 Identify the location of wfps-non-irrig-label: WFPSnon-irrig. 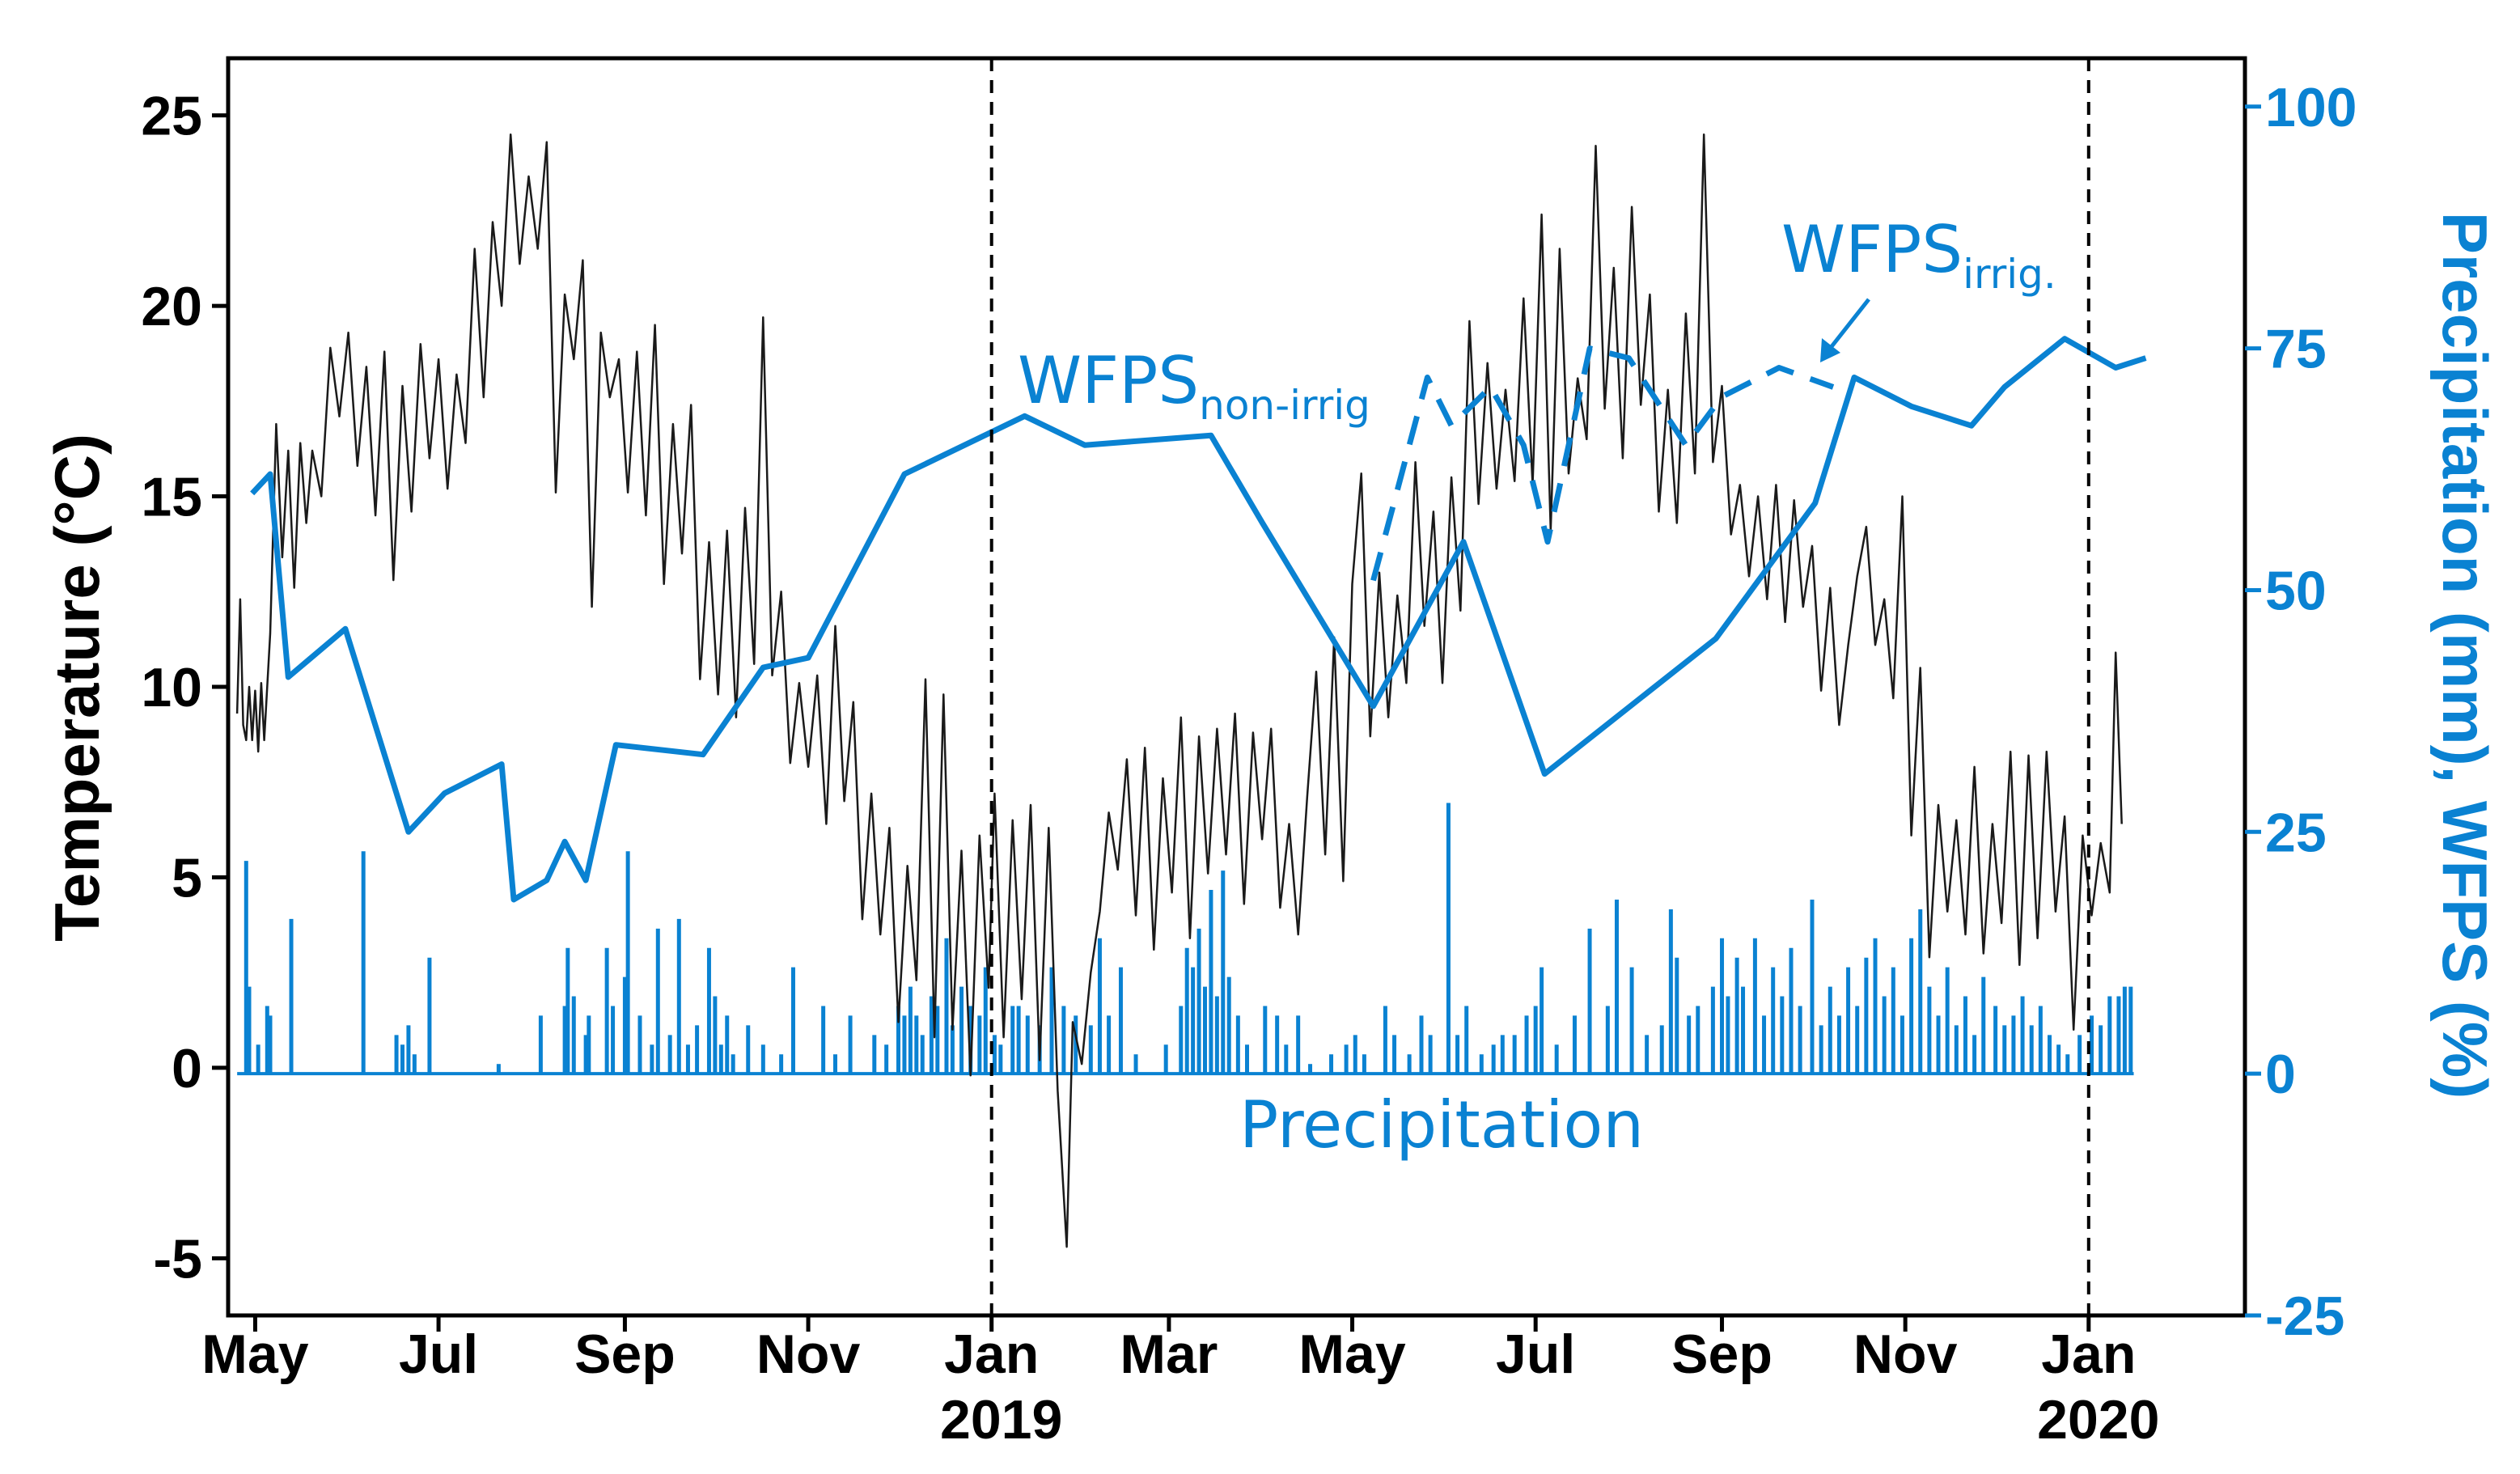
(1194, 386).